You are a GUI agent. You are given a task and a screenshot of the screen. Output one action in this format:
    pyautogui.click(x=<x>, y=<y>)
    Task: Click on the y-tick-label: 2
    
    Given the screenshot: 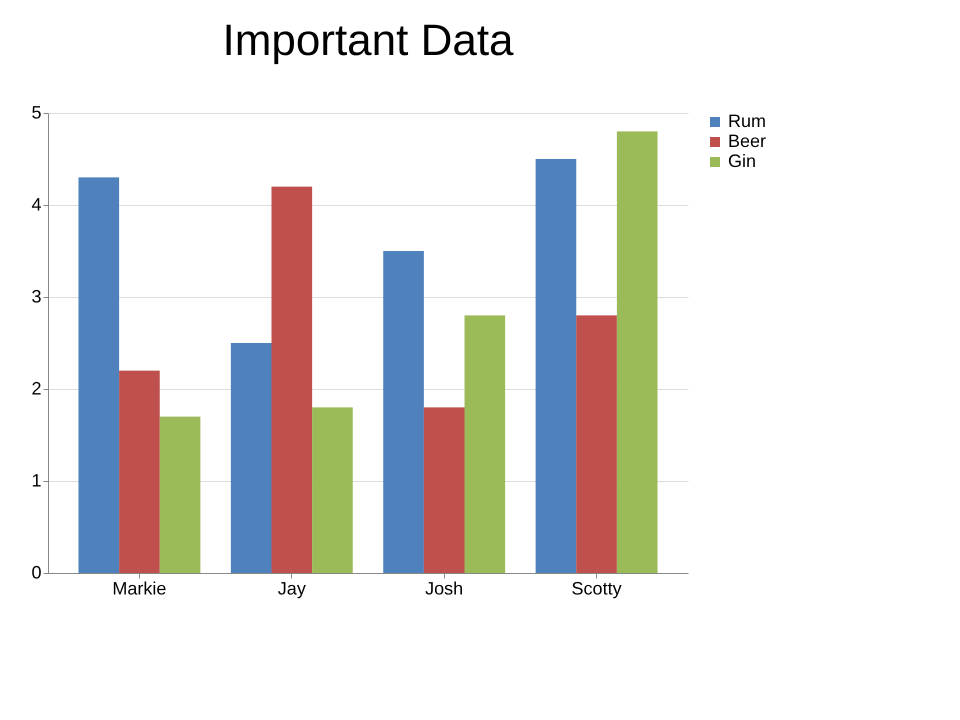 What is the action you would take?
    pyautogui.click(x=36, y=388)
    